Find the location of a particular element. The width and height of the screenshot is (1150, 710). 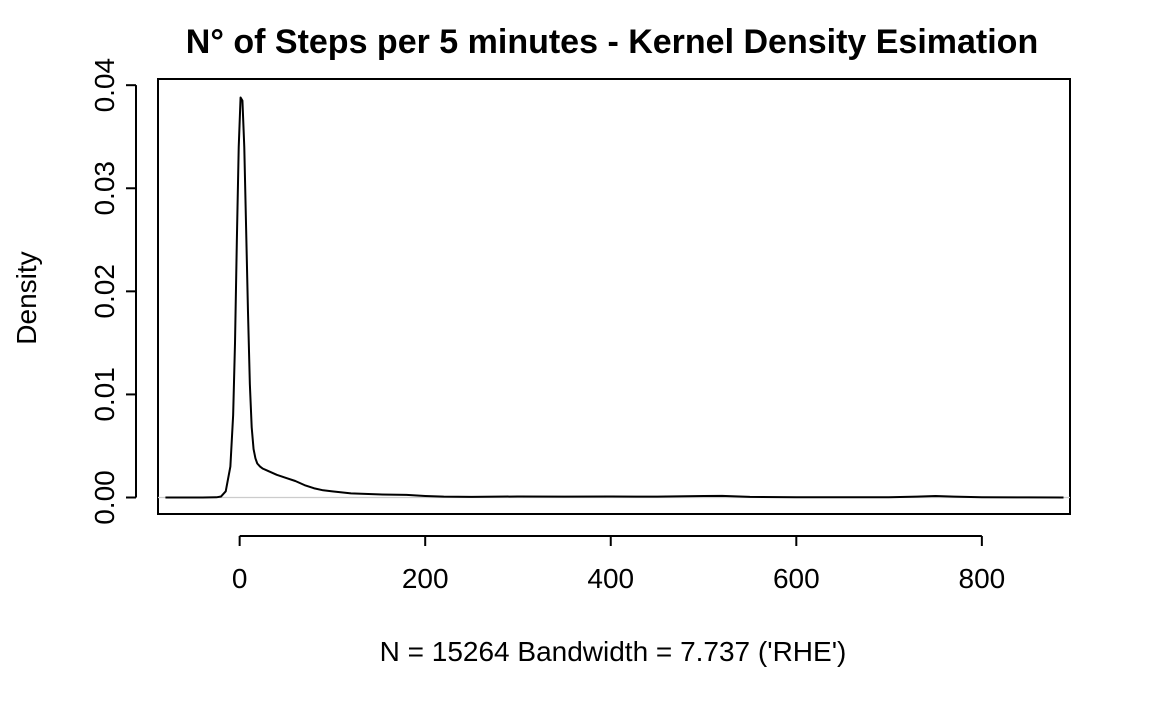

x-axis-label: N = 15264 Bandwidth = 7.737 ('RHE') is located at coordinates (613, 651).